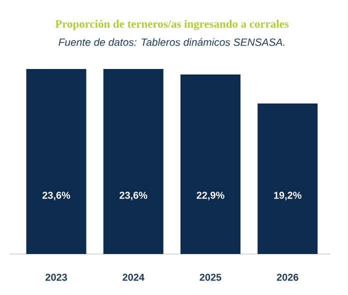 Image resolution: width=348 pixels, height=295 pixels. Describe the element at coordinates (56, 277) in the screenshot. I see `x-tick-label: 2023` at that location.